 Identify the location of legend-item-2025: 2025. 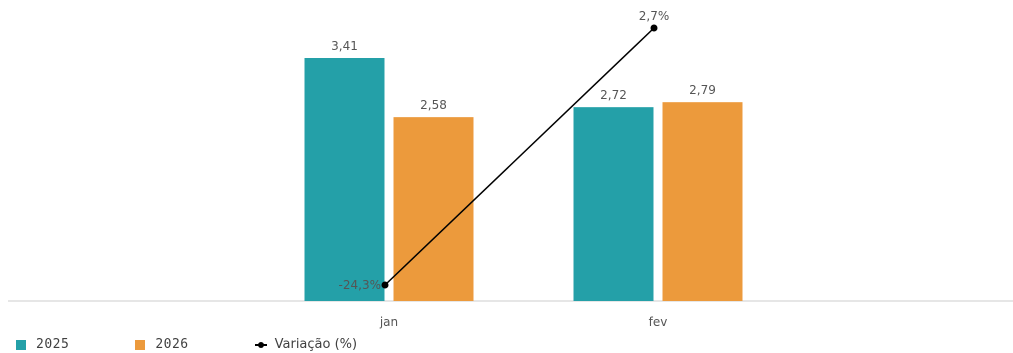
(42, 344).